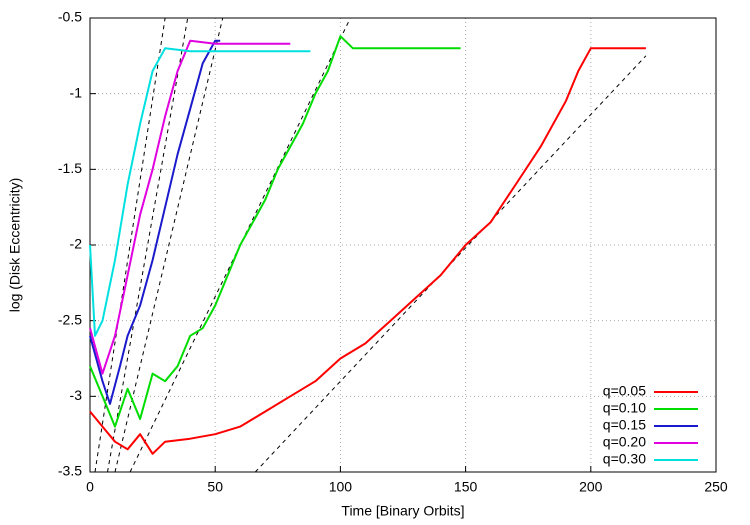 This screenshot has width=750, height=525. I want to click on legend-label: q=0.05, so click(624, 391).